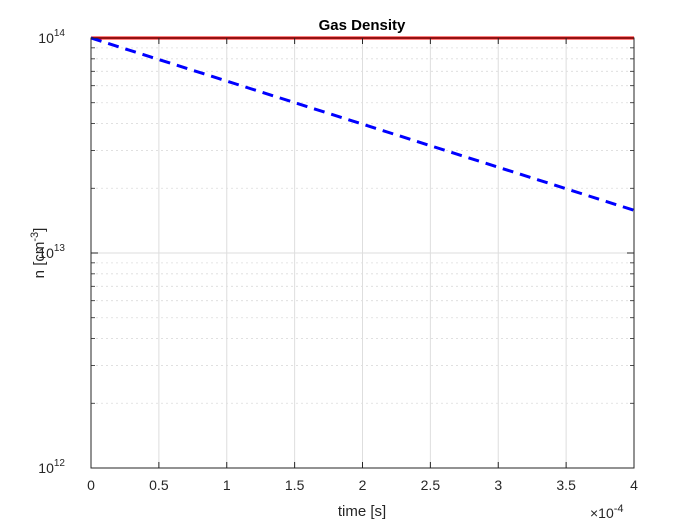  What do you see at coordinates (362, 25) in the screenshot?
I see `chart-title: Gas Density` at bounding box center [362, 25].